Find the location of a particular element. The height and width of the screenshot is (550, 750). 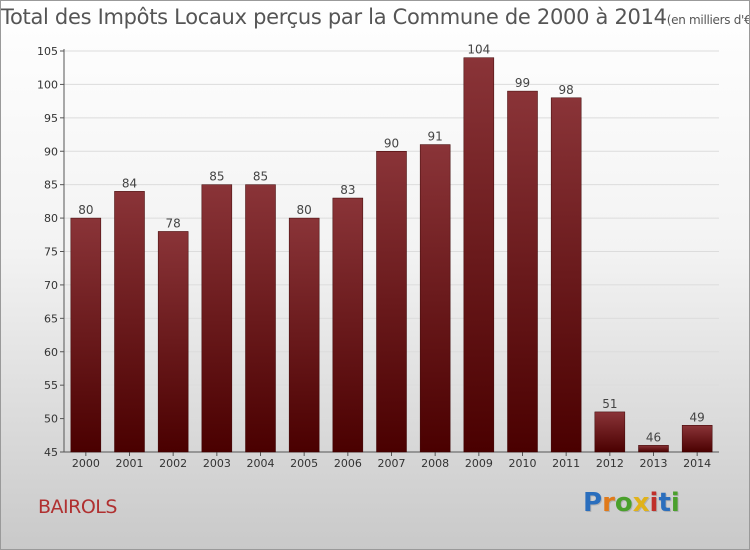

data-label: 99 is located at coordinates (522, 83).